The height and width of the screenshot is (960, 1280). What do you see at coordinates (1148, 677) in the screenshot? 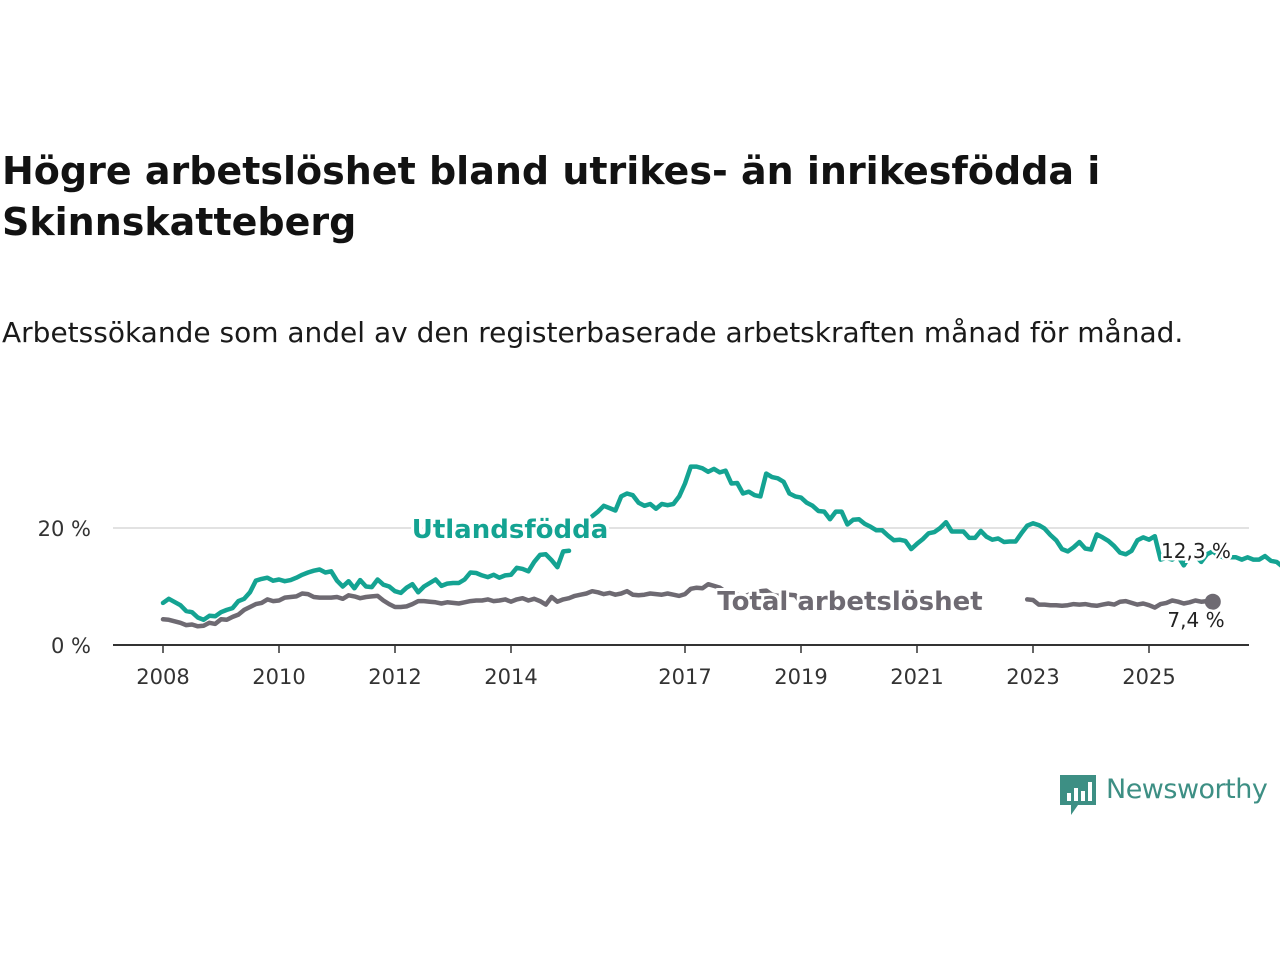
I see `x-tick-label: 2025` at bounding box center [1148, 677].